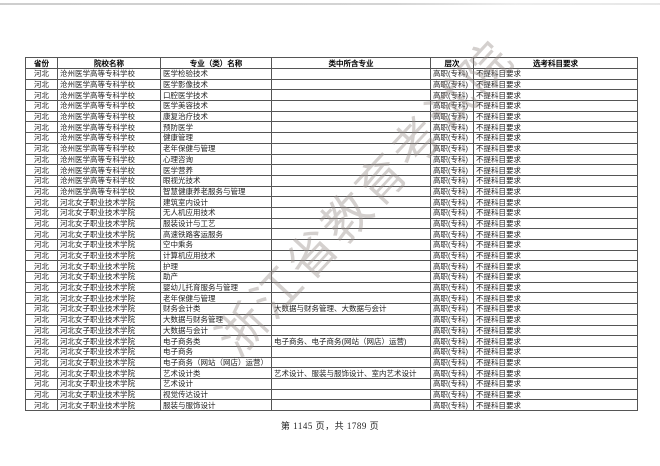 This screenshot has height=466, width=660. I want to click on table-row: 河北 沧州医学高等专科学校 心理咨询 高职(专科) 不提科目要求, so click(331, 159).